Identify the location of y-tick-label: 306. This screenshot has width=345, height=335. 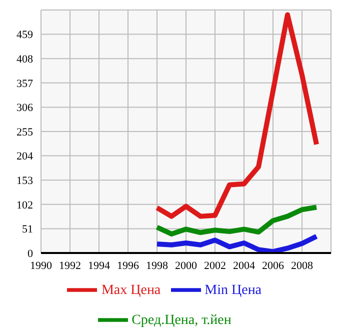
(25, 108).